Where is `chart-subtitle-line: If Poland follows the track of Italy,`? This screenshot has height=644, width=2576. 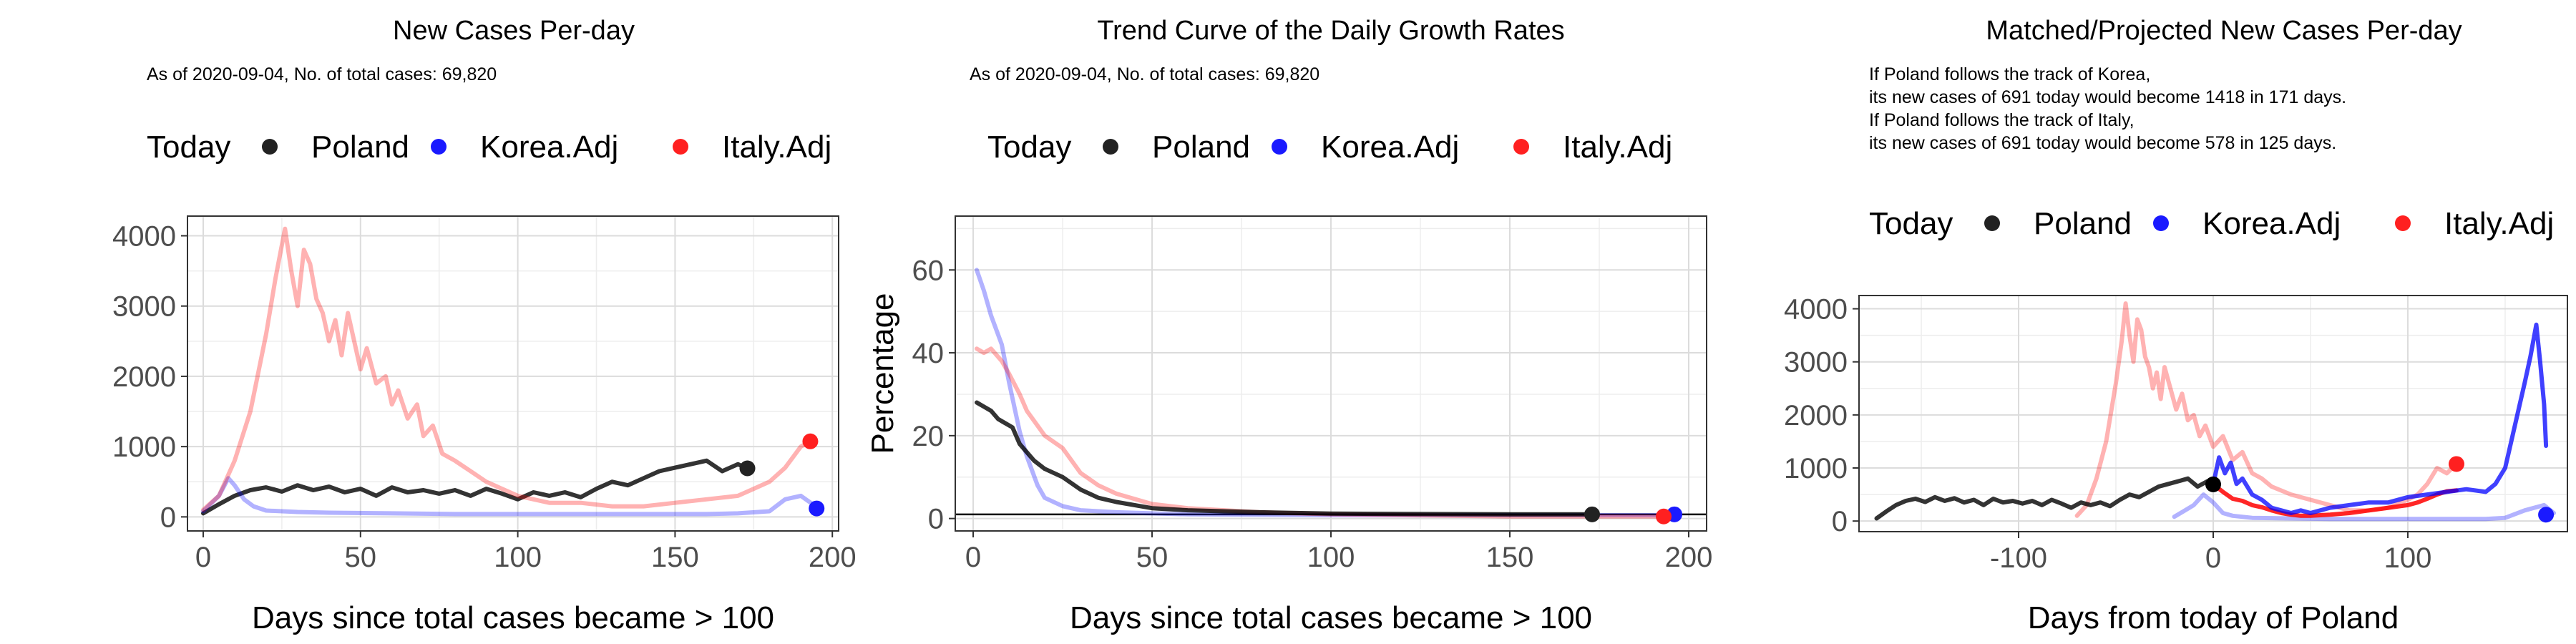
chart-subtitle-line: If Poland follows the track of Italy, is located at coordinates (2002, 120).